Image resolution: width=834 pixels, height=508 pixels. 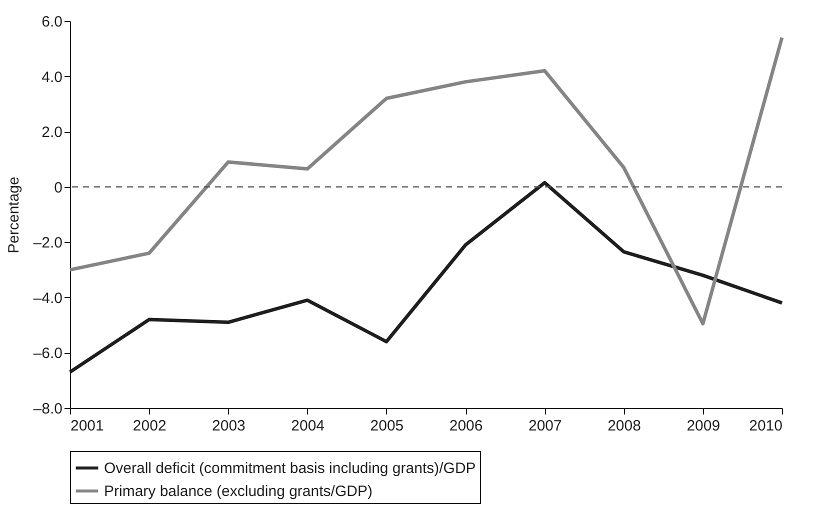 I want to click on x-tick-label: 2010, so click(x=765, y=426).